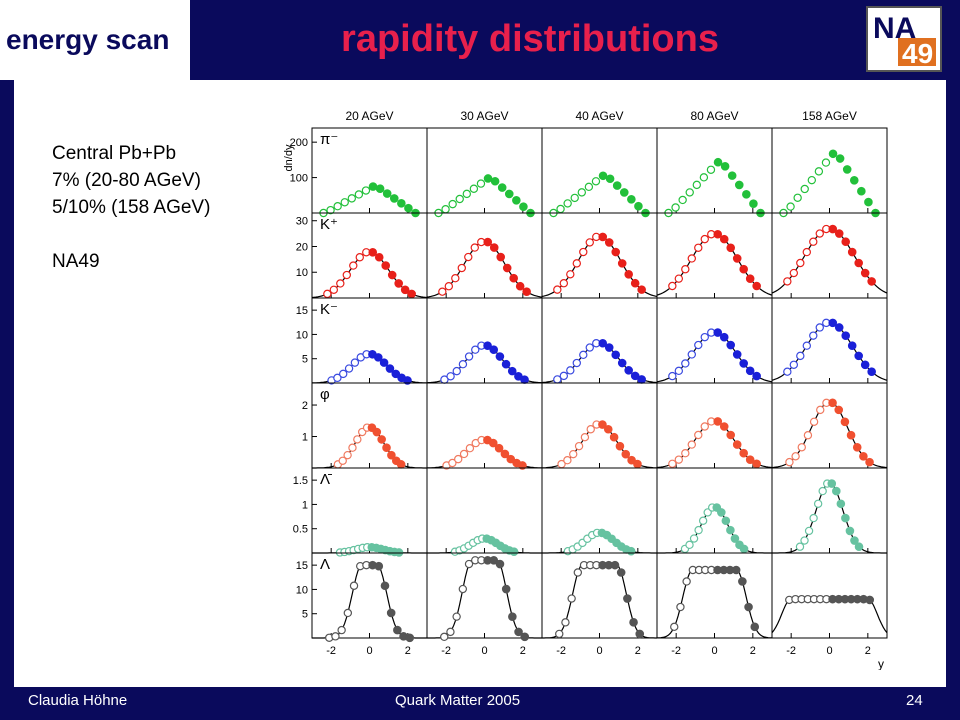 The image size is (960, 720). Describe the element at coordinates (131, 207) in the screenshot. I see `info-line: 5/10% (158 AGeV)` at that location.